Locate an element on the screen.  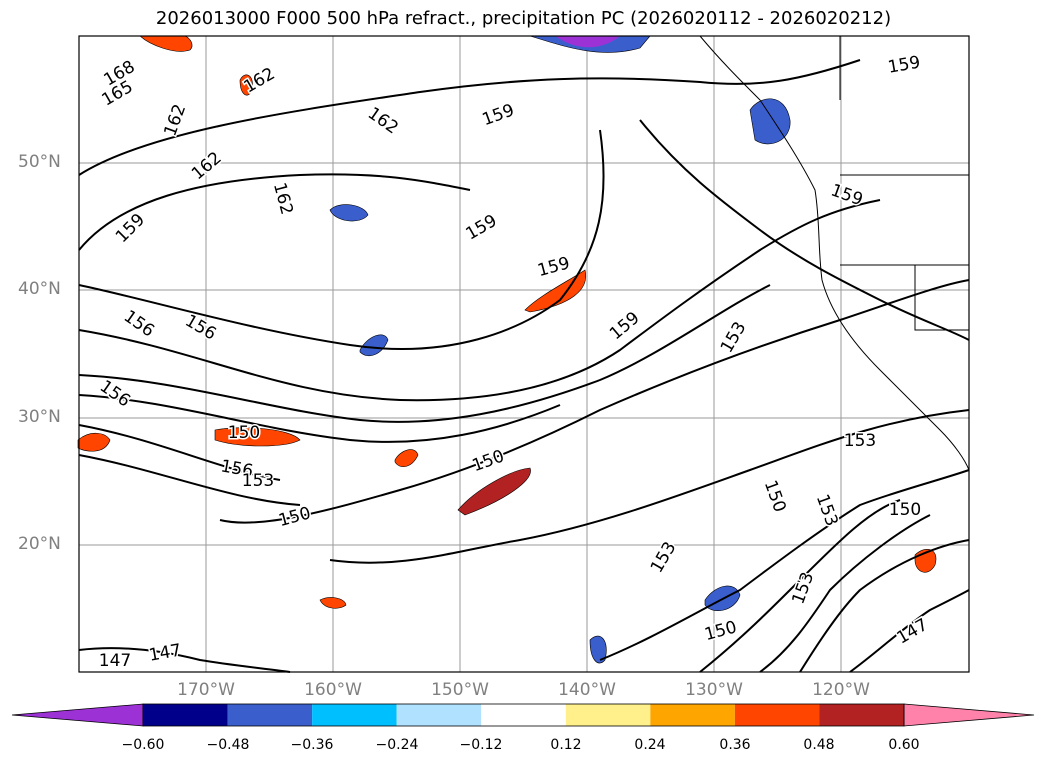
colorbar-tick-label: −0.60 is located at coordinates (143, 745).